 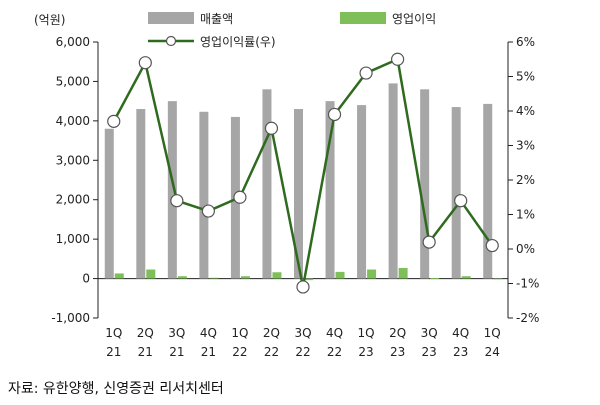 I want to click on left-tick-label: -1,000, so click(x=70, y=318).